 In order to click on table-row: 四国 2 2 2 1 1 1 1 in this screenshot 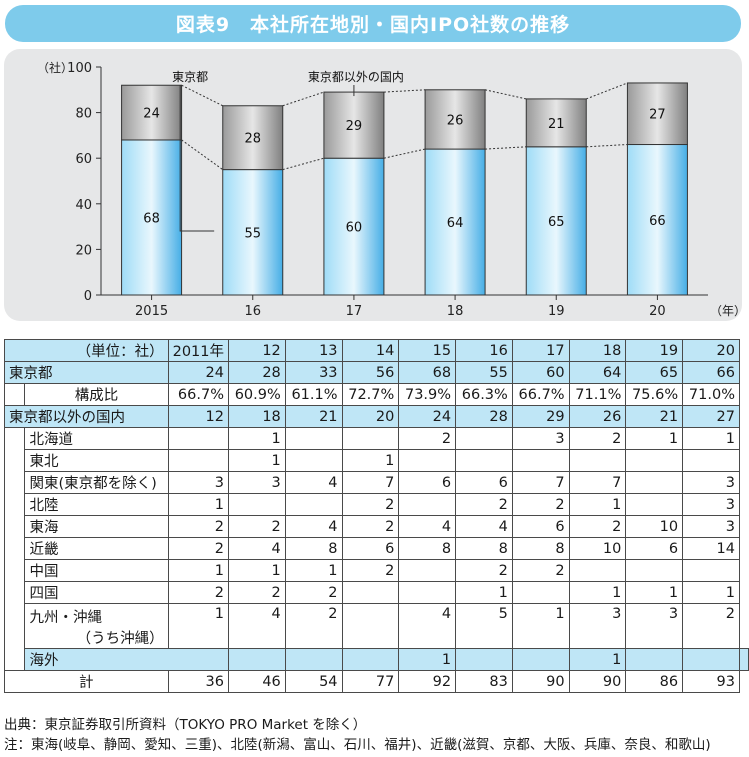, I will do `click(377, 592)`.